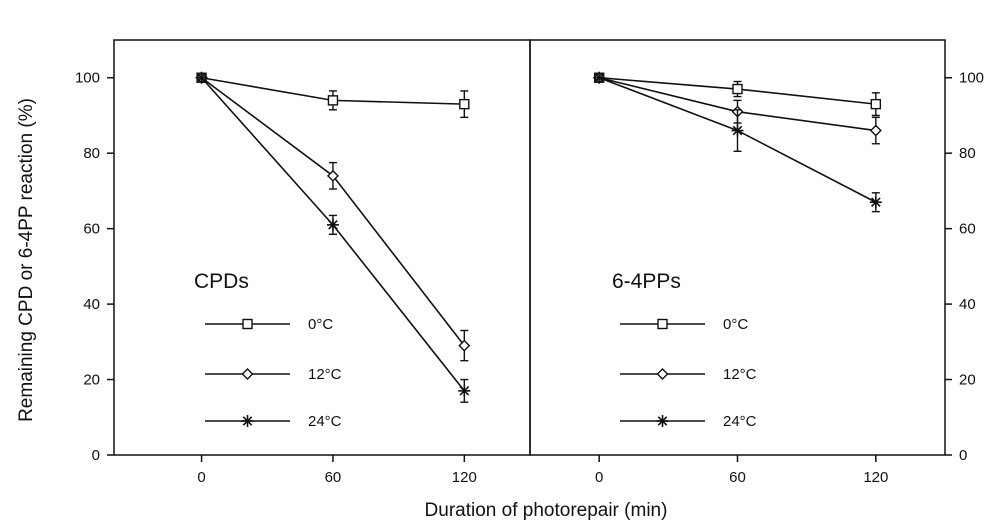  What do you see at coordinates (546, 510) in the screenshot?
I see `x-axis-title: Duration of photorepair (min)` at bounding box center [546, 510].